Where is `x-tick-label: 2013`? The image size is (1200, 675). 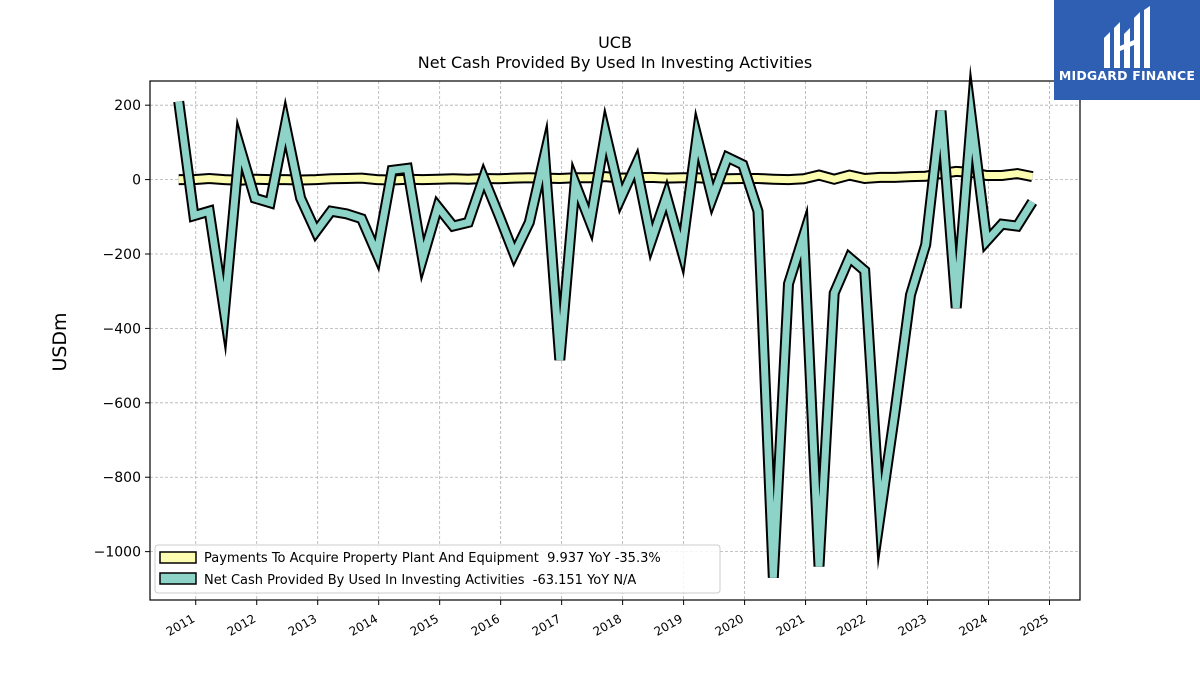 x-tick-label: 2013 is located at coordinates (302, 624).